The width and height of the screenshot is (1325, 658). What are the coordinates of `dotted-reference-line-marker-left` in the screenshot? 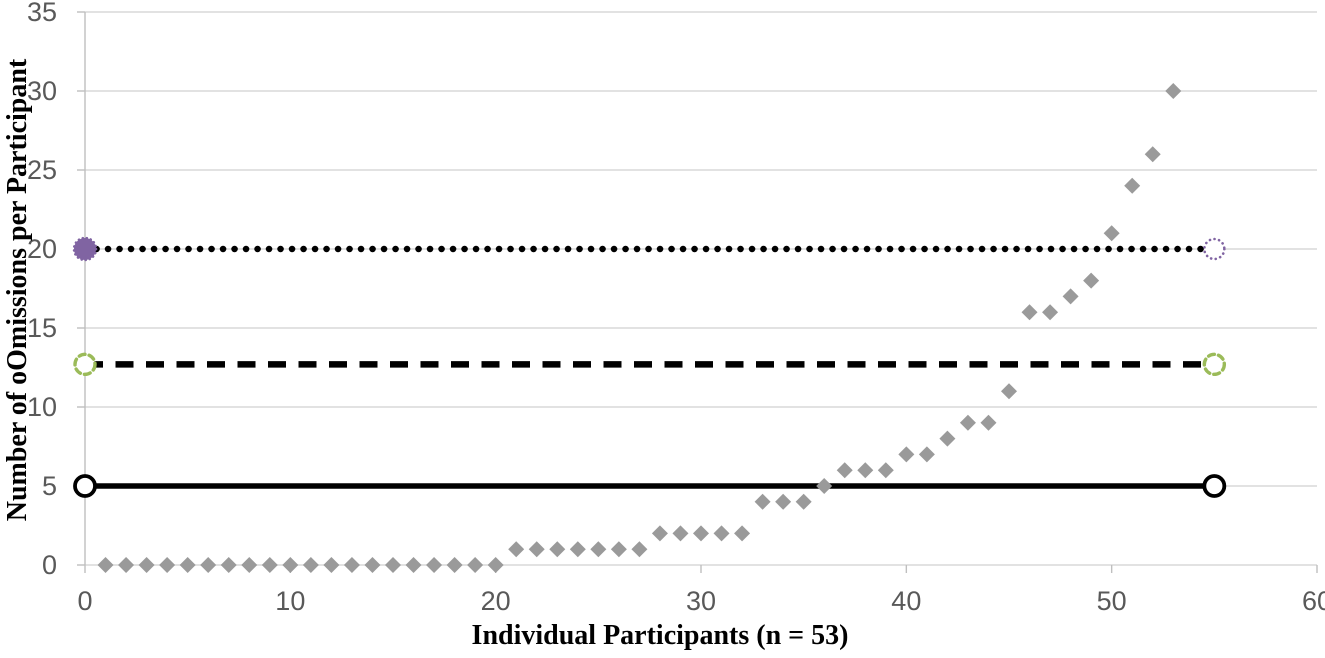 It's located at (85, 249).